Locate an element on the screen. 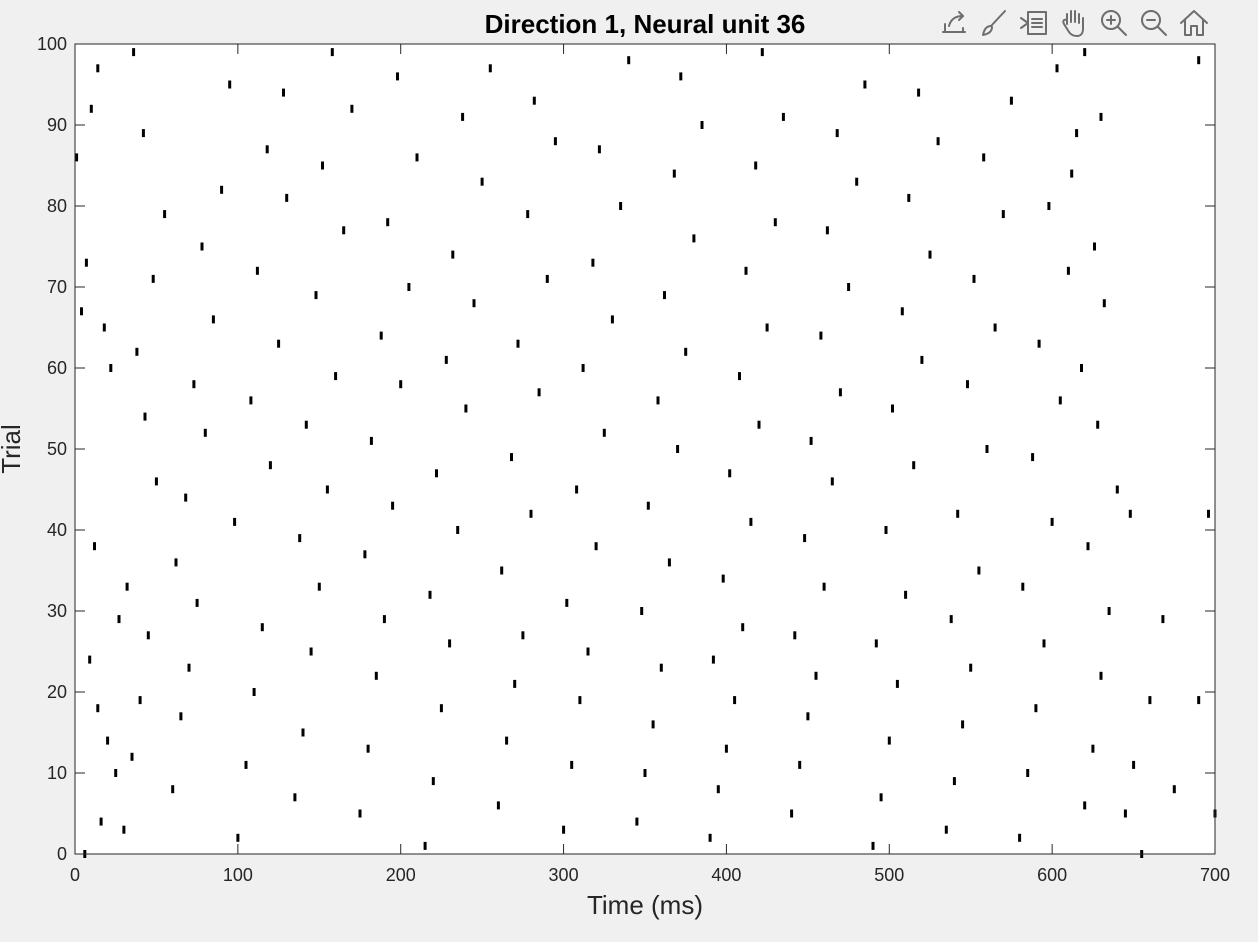  x-tick-label: 400 is located at coordinates (726, 875).